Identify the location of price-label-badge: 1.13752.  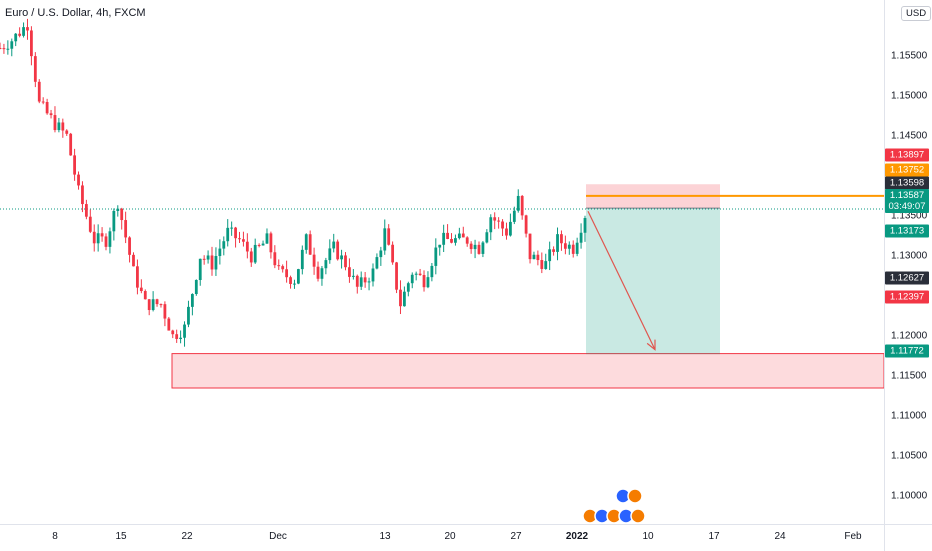
(907, 170).